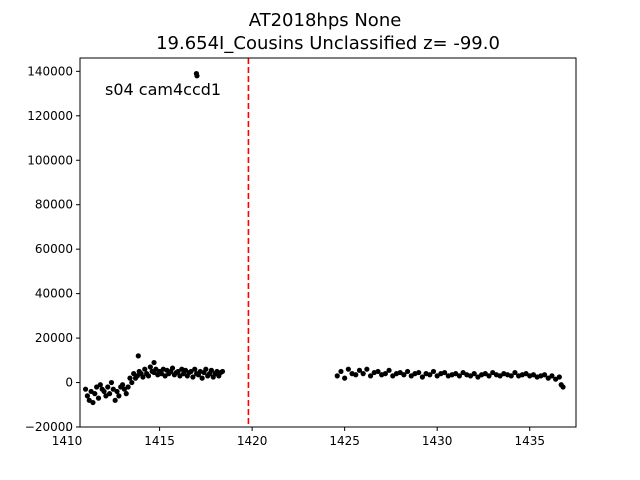 The image size is (640, 480). I want to click on y-tick-label: 140000, so click(50, 71).